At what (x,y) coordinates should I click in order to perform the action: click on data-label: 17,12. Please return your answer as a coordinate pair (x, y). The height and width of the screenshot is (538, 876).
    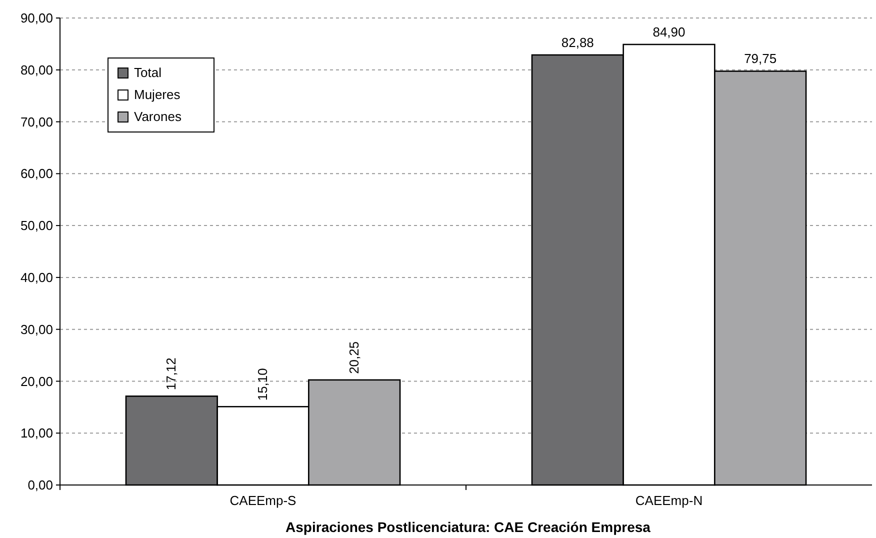
    Looking at the image, I should click on (171, 374).